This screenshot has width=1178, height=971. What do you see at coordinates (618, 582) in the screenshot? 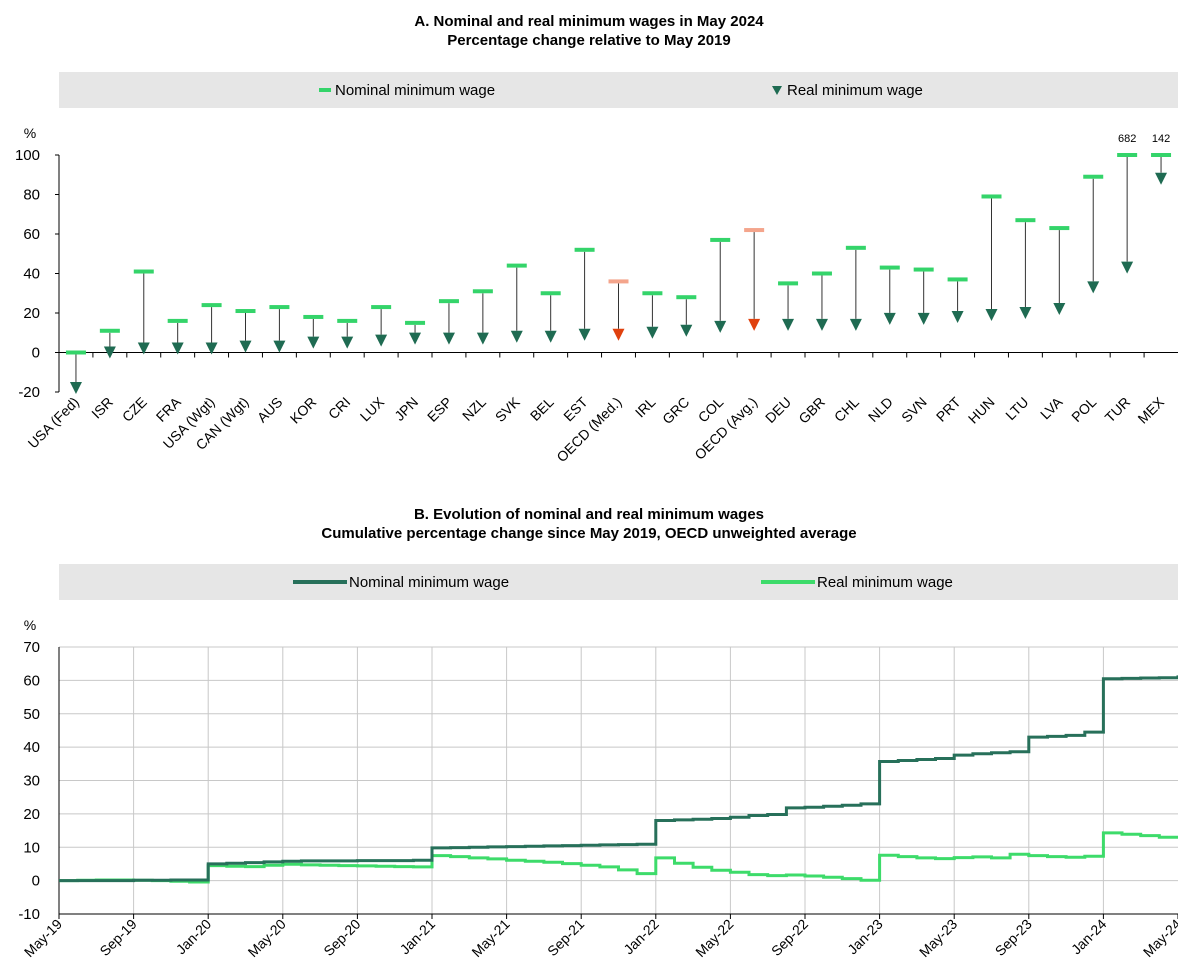
I see `panel-b-legend: Nominal minimum wage Real minimum wage` at bounding box center [618, 582].